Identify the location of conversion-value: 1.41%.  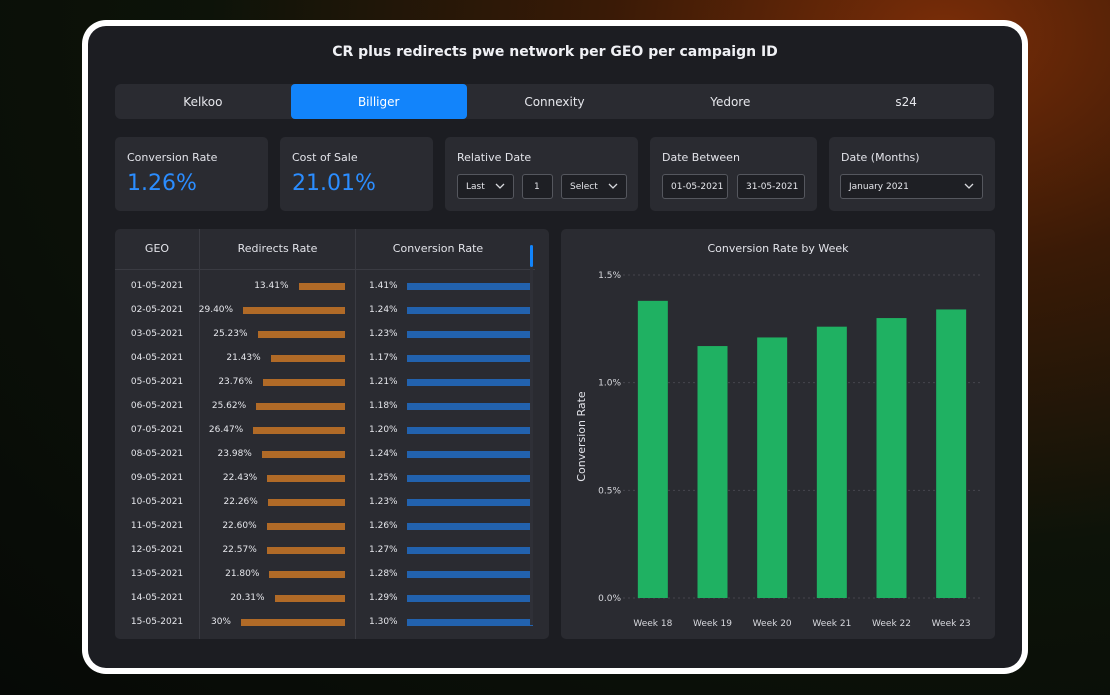
(383, 286).